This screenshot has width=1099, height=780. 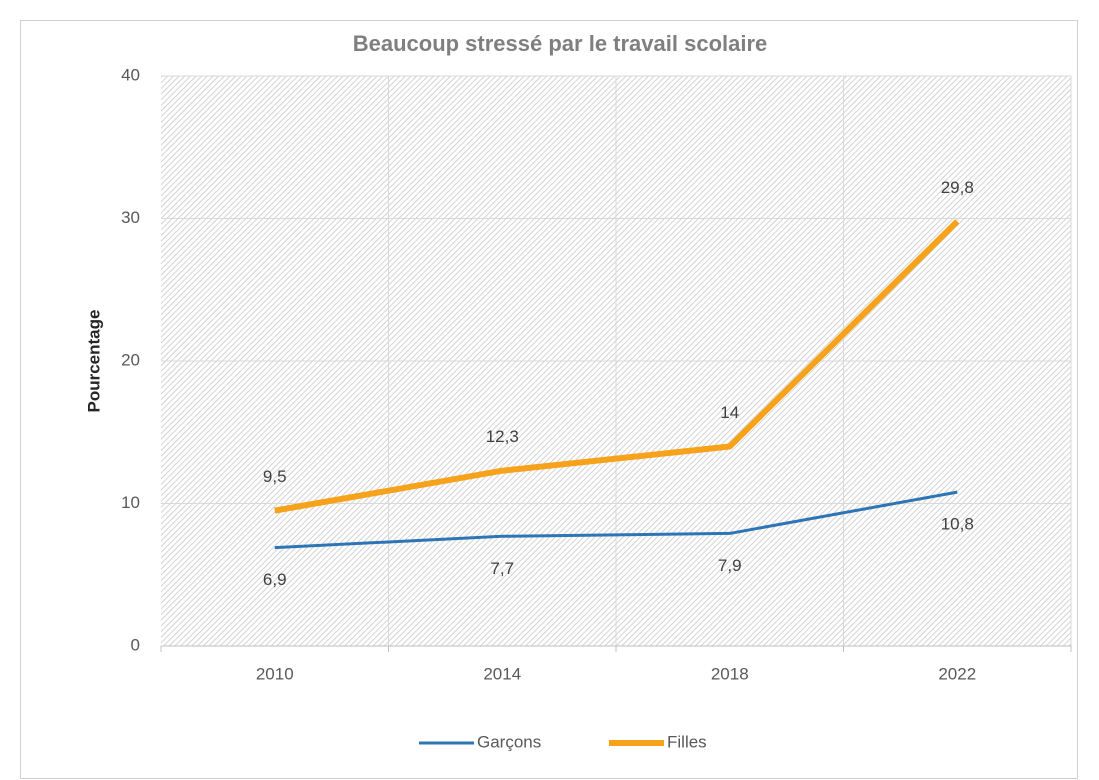 I want to click on data-label: 6,9, so click(x=275, y=579).